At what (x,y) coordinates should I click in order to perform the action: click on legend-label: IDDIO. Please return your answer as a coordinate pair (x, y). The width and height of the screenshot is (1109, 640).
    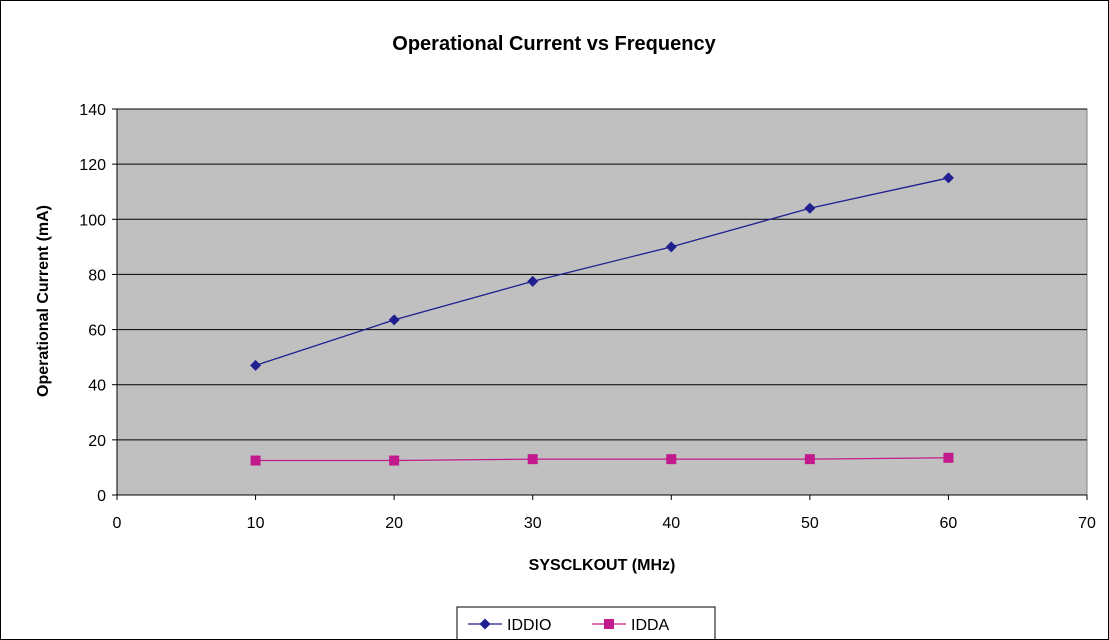
    Looking at the image, I should click on (529, 625).